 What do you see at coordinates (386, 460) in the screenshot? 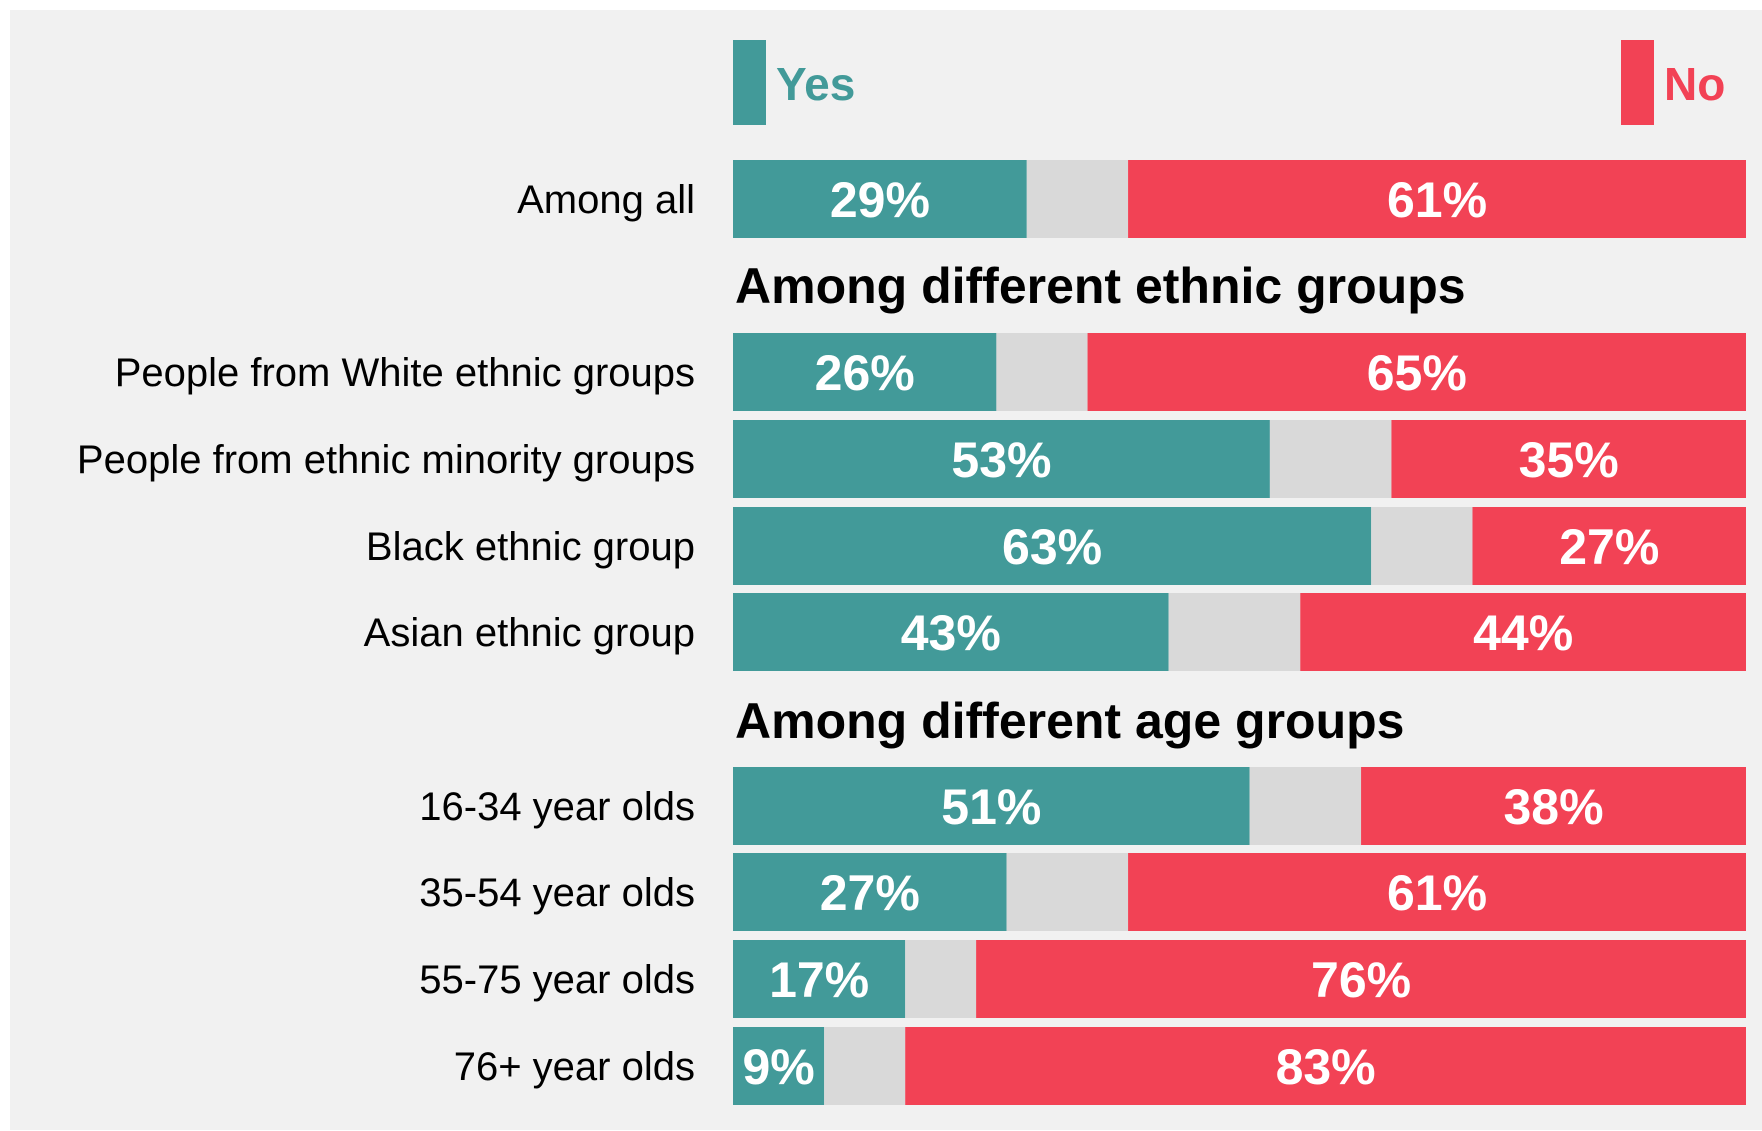
I see `row-label: People from ethnic minority groups` at bounding box center [386, 460].